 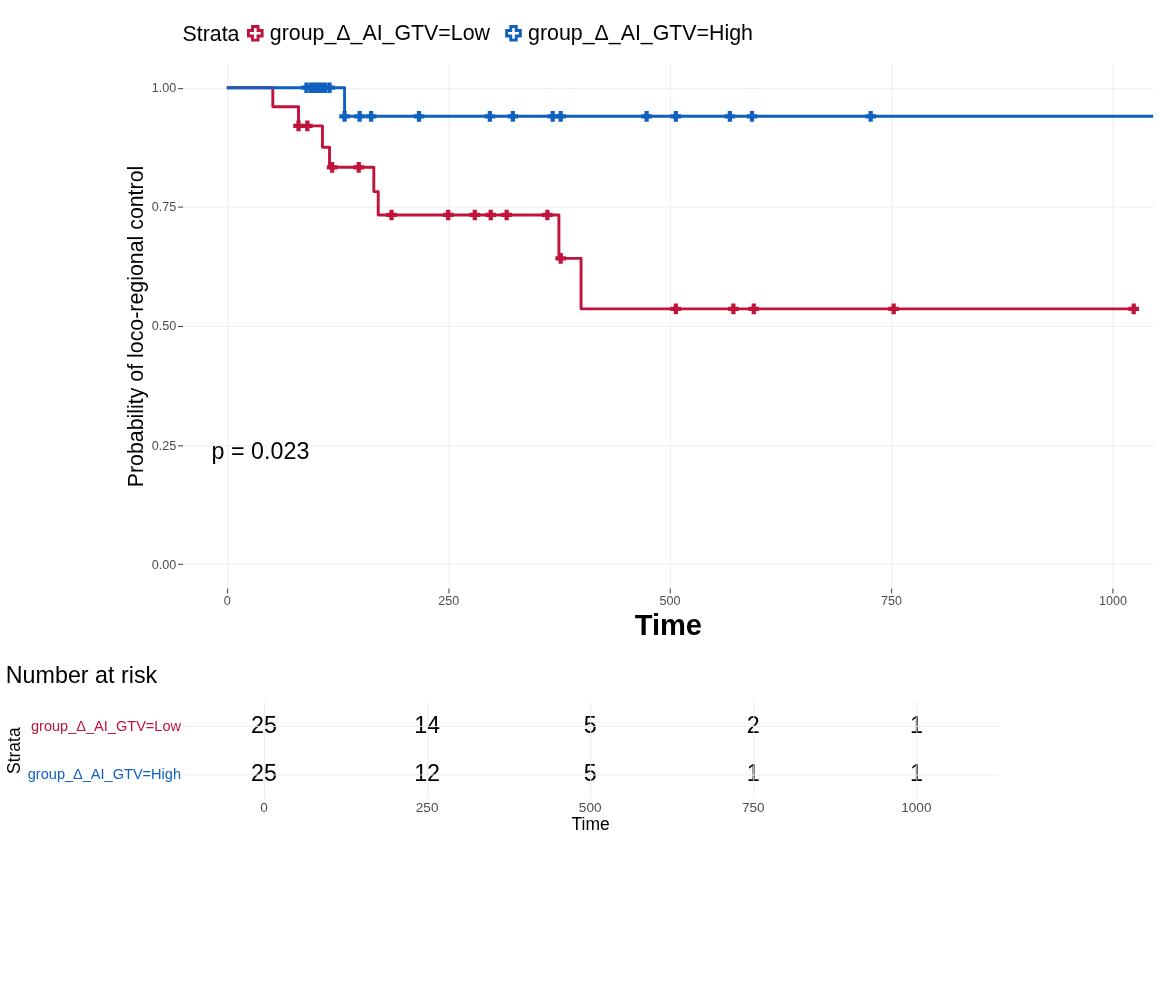 What do you see at coordinates (164, 564) in the screenshot?
I see `y-tick-label: 0.00` at bounding box center [164, 564].